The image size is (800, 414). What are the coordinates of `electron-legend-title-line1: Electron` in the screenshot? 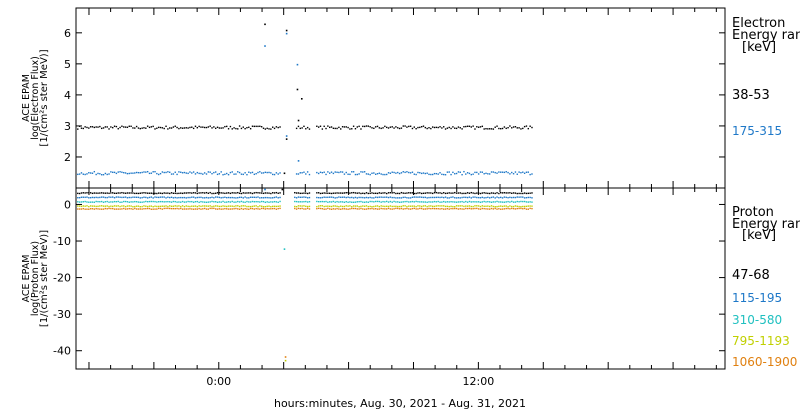 It's located at (759, 23).